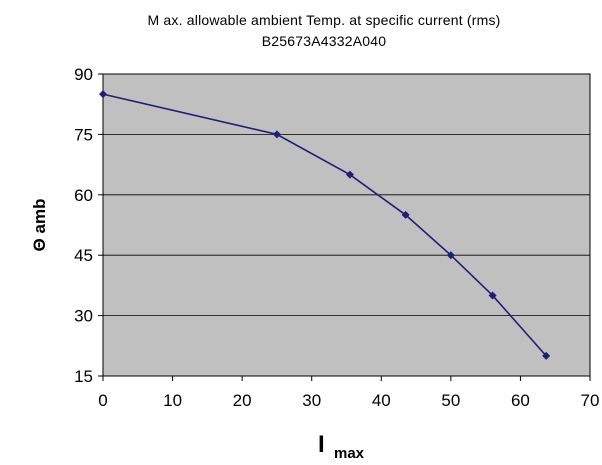  I want to click on y-axis-label: Θ amb, so click(39, 225).